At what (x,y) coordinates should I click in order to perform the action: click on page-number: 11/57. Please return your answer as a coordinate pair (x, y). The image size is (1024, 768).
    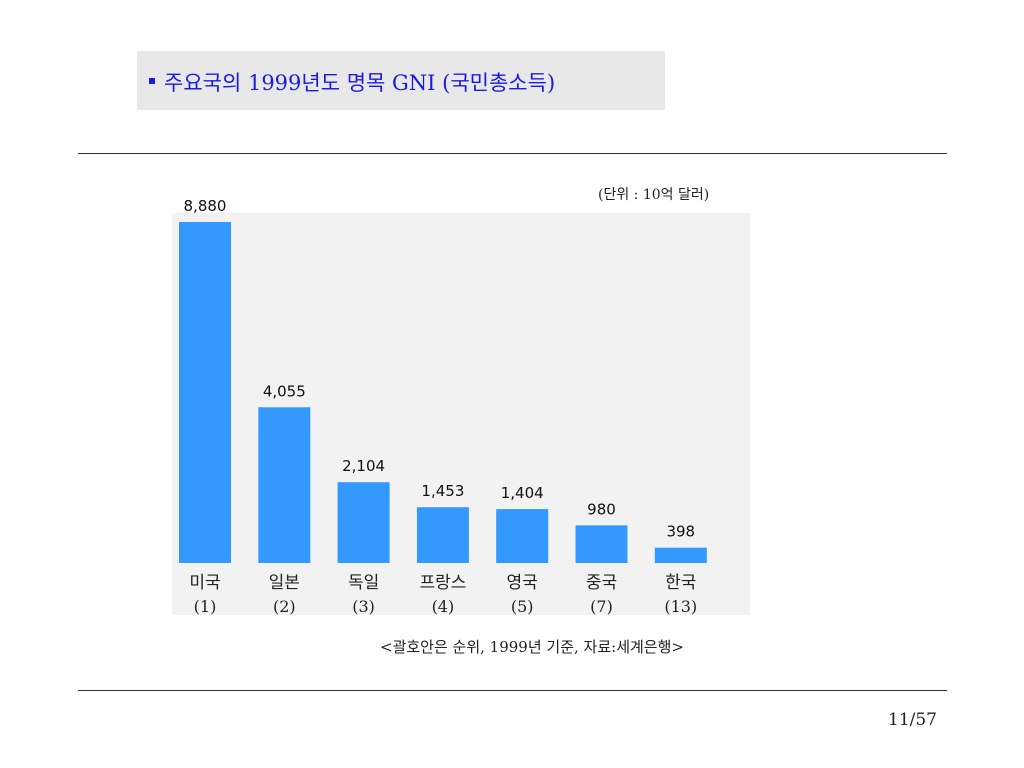
    Looking at the image, I should click on (912, 720).